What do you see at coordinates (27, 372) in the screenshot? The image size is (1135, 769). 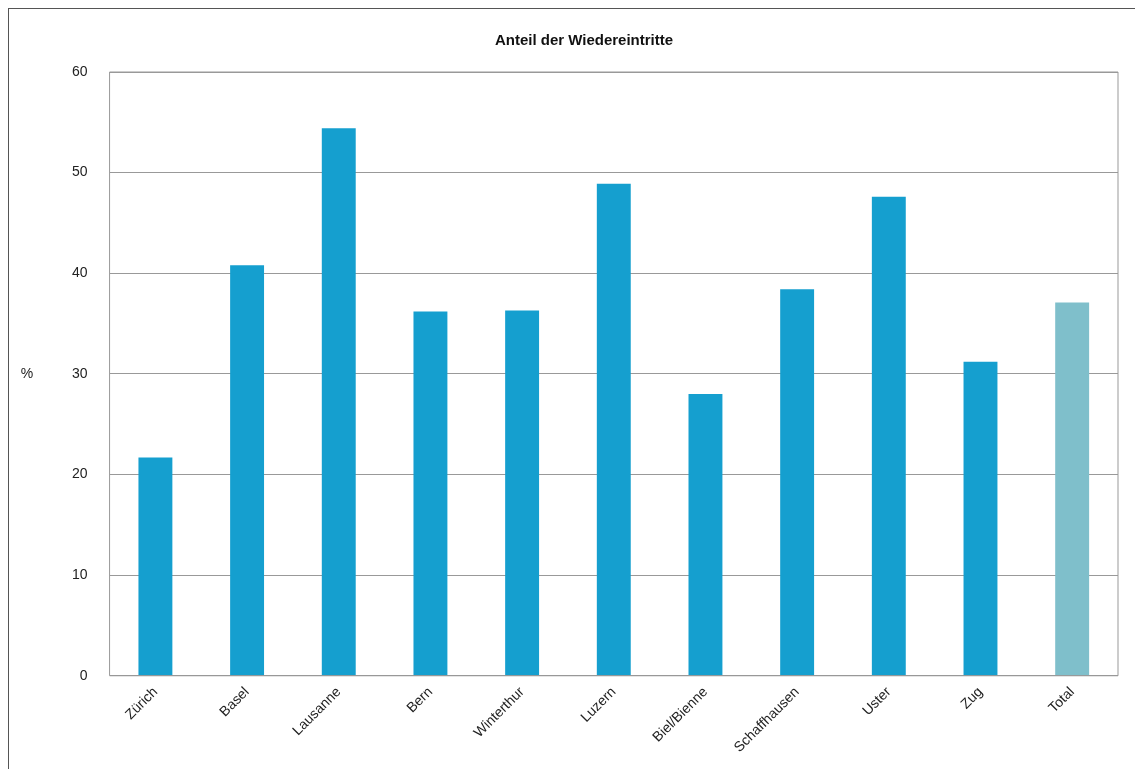 I see `y-axis-title: %` at bounding box center [27, 372].